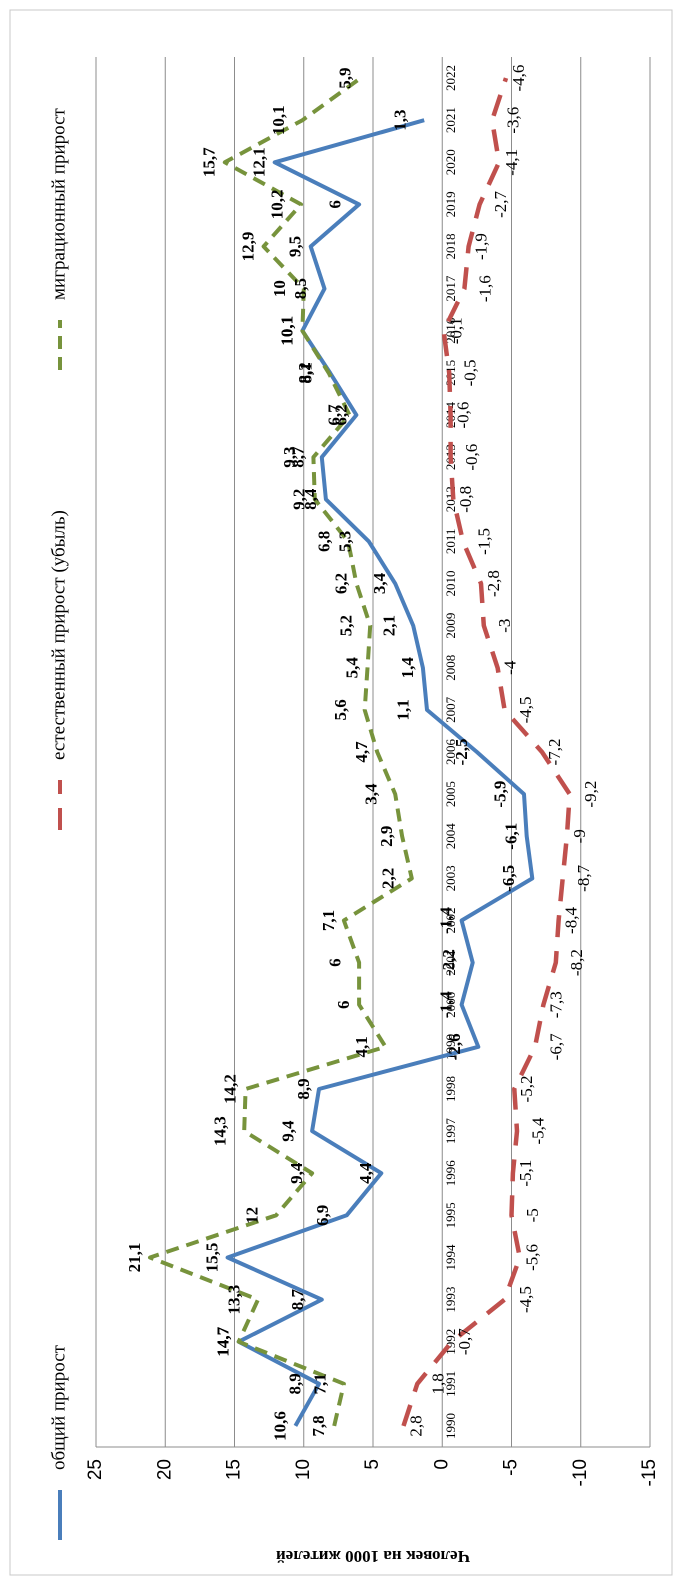 The height and width of the screenshot is (1585, 682). Describe the element at coordinates (450, 920) in the screenshot. I see `year-tick-label: 2002` at that location.